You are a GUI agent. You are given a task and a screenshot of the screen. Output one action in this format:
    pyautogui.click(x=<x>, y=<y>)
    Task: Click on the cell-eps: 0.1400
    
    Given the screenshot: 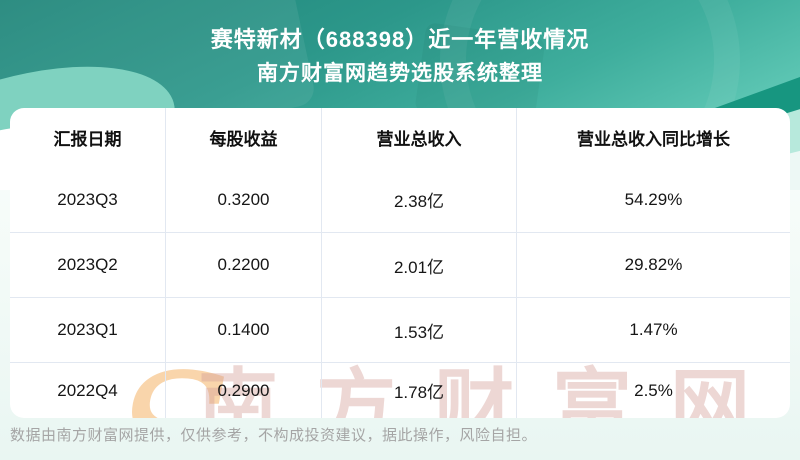 What is the action you would take?
    pyautogui.click(x=244, y=330)
    